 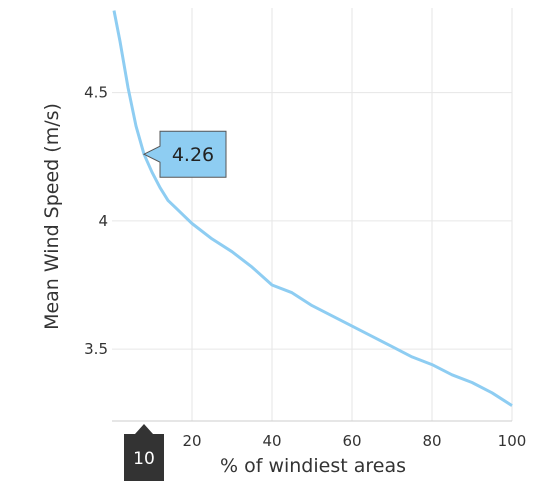 I want to click on x-tick-label-80: 80, so click(x=431, y=441).